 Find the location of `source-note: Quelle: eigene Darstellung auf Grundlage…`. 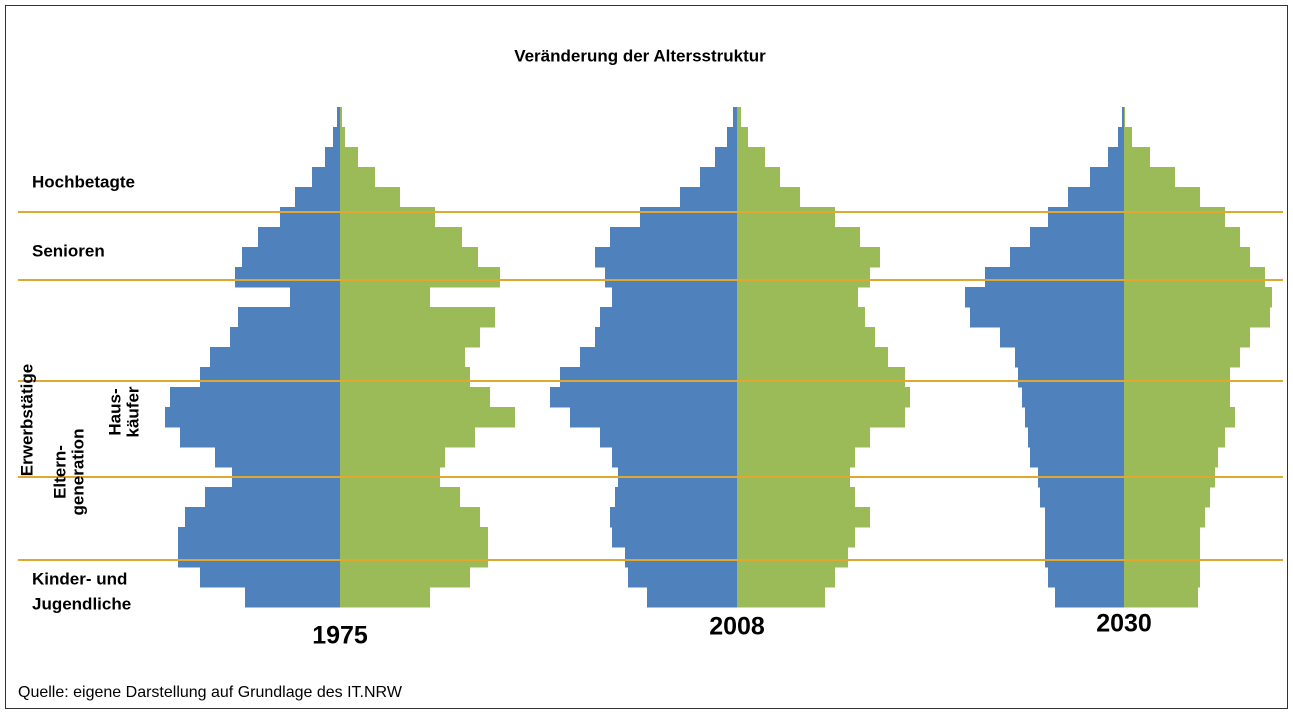

source-note: Quelle: eigene Darstellung auf Grundlage… is located at coordinates (210, 692).